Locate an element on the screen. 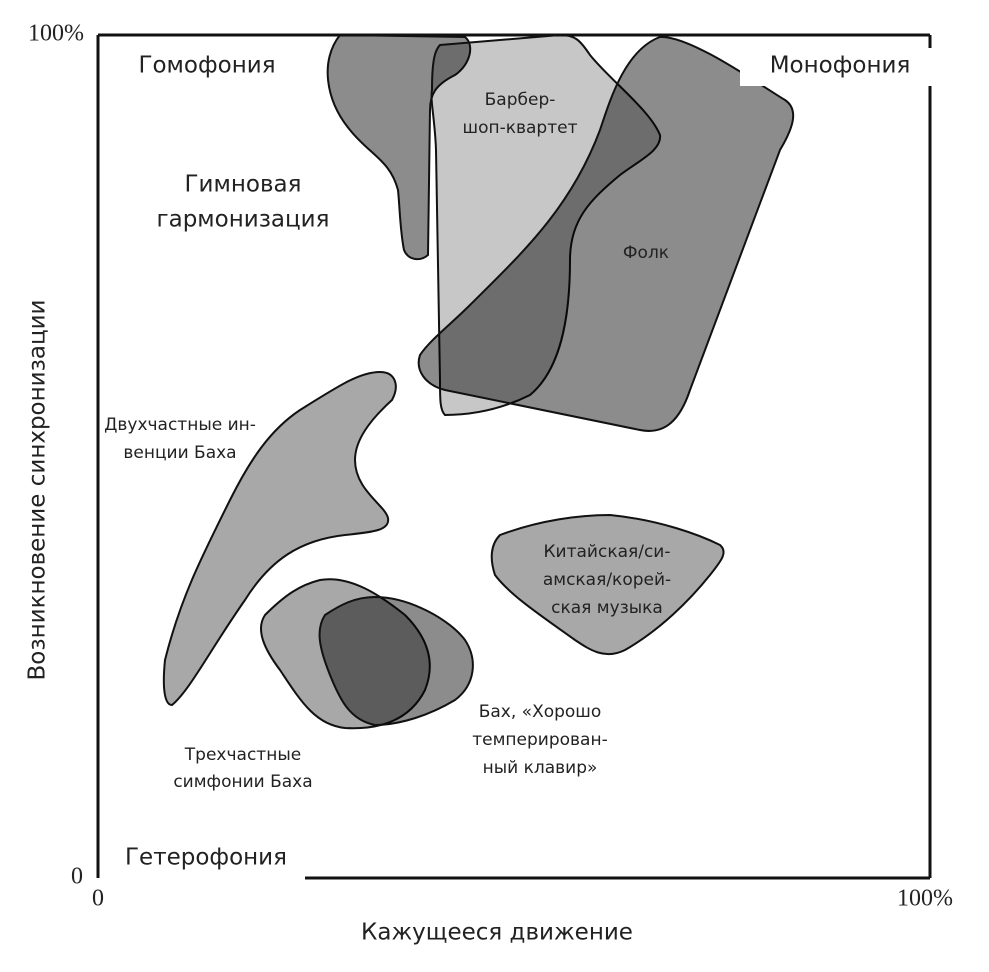 This screenshot has width=989, height=972. region-label: венции Баха is located at coordinates (179, 453).